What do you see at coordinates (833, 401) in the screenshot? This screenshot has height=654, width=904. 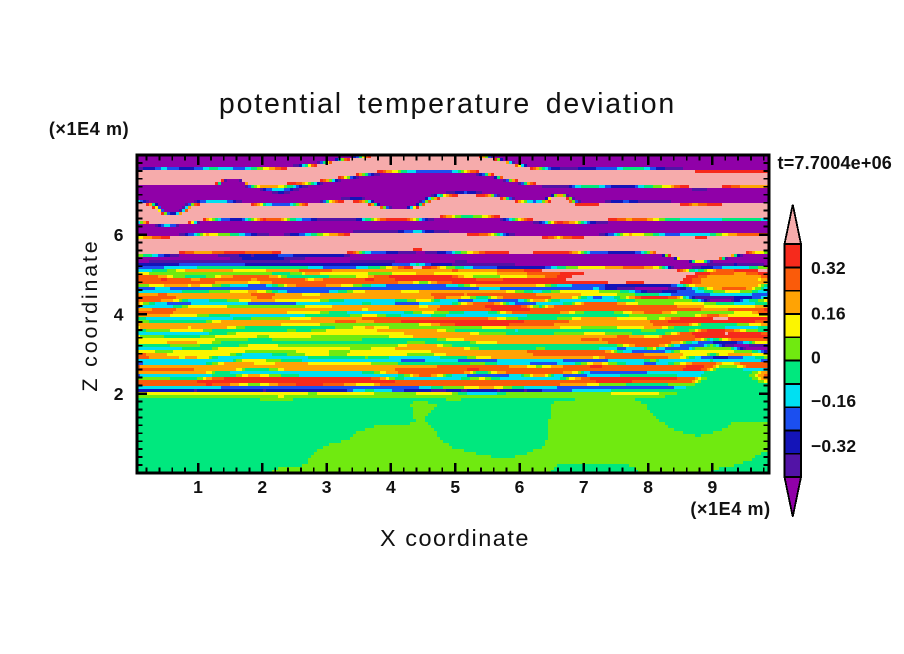 I see `svg-text: −0.16` at bounding box center [833, 401].